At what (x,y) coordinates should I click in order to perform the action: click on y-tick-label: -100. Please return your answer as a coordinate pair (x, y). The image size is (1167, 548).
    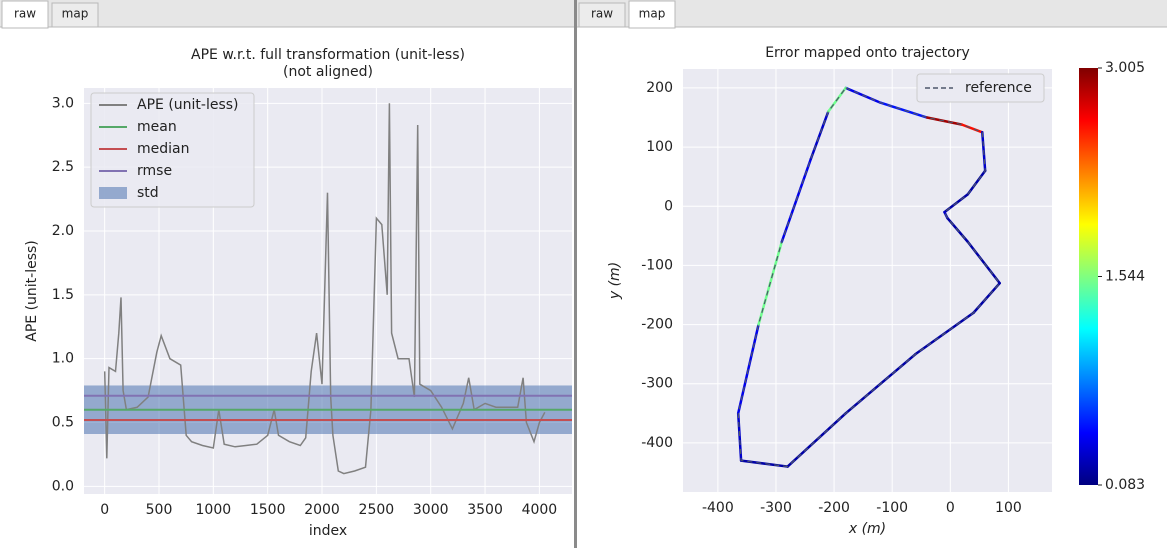
    Looking at the image, I should click on (657, 265).